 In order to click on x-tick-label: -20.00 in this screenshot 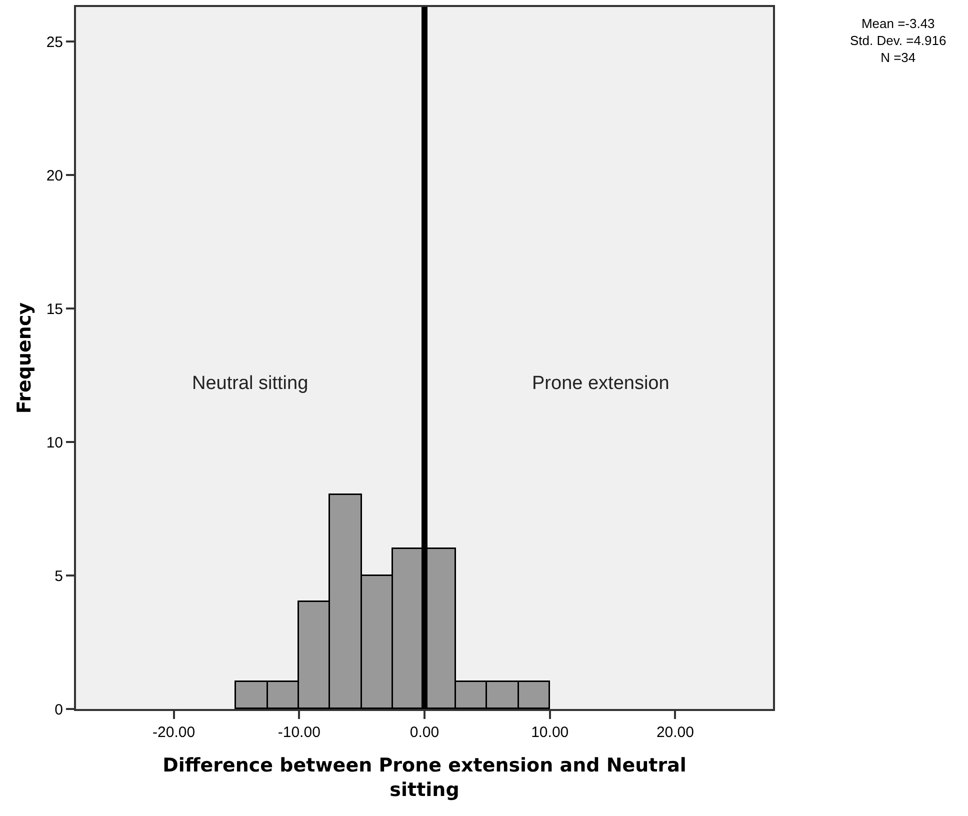, I will do `click(174, 732)`.